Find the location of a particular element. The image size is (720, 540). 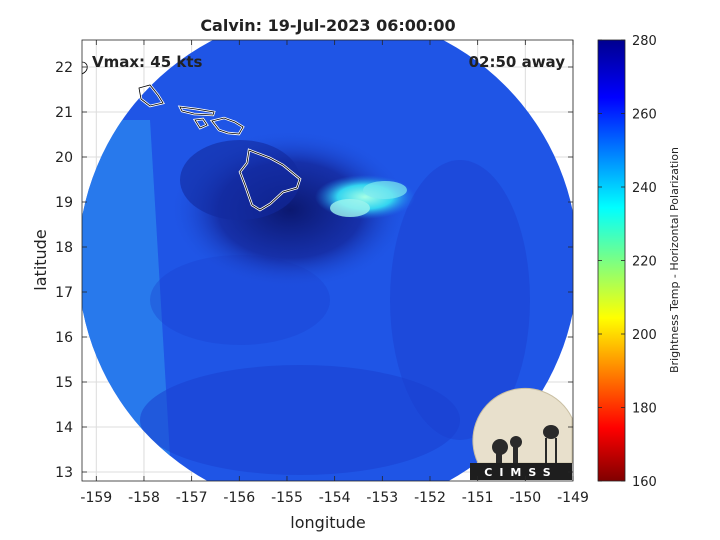

x-tick-label: -151 is located at coordinates (478, 498).